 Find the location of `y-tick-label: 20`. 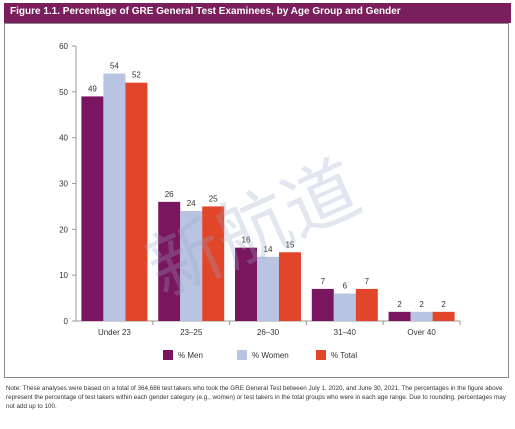

y-tick-label: 20 is located at coordinates (63, 229).